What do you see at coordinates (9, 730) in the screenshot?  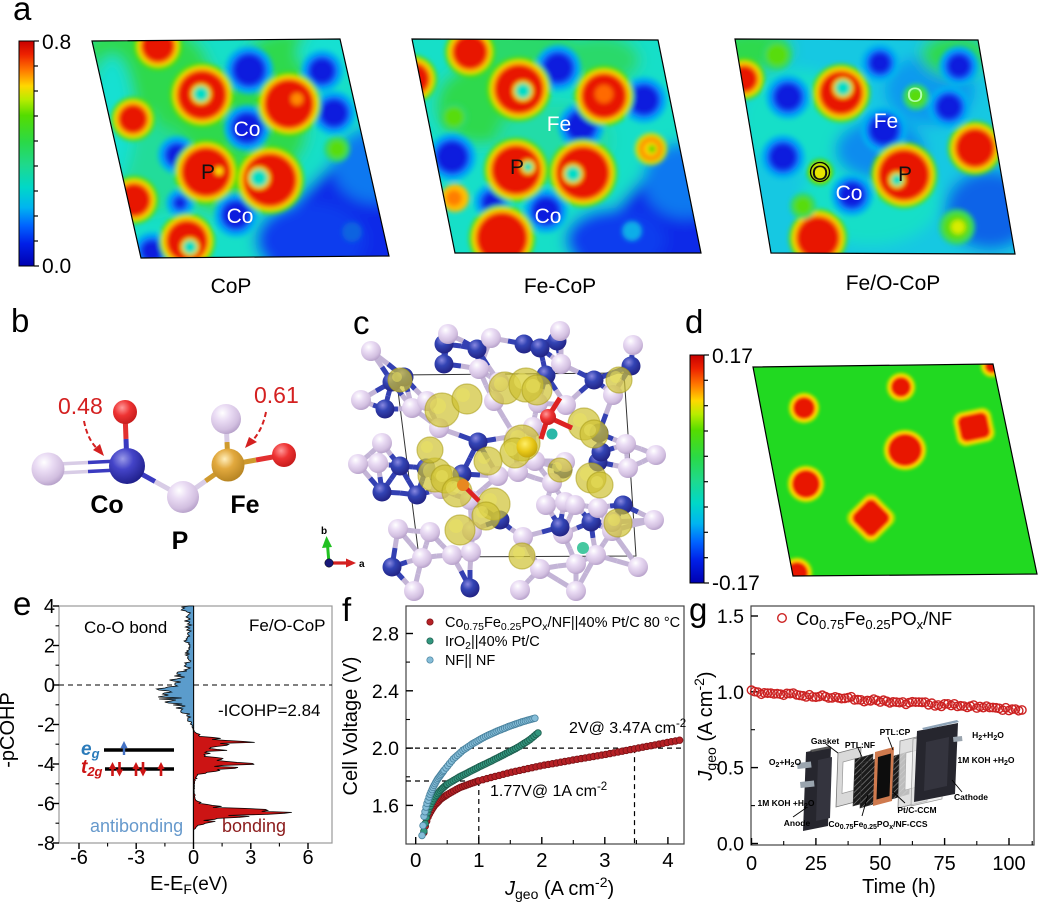 I see `svg-text: -pCOHP` at bounding box center [9, 730].